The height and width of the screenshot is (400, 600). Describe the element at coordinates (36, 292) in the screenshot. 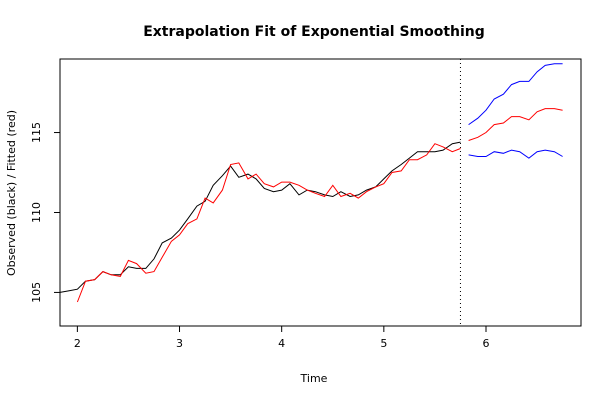

I see `y-tick-label: 105` at that location.